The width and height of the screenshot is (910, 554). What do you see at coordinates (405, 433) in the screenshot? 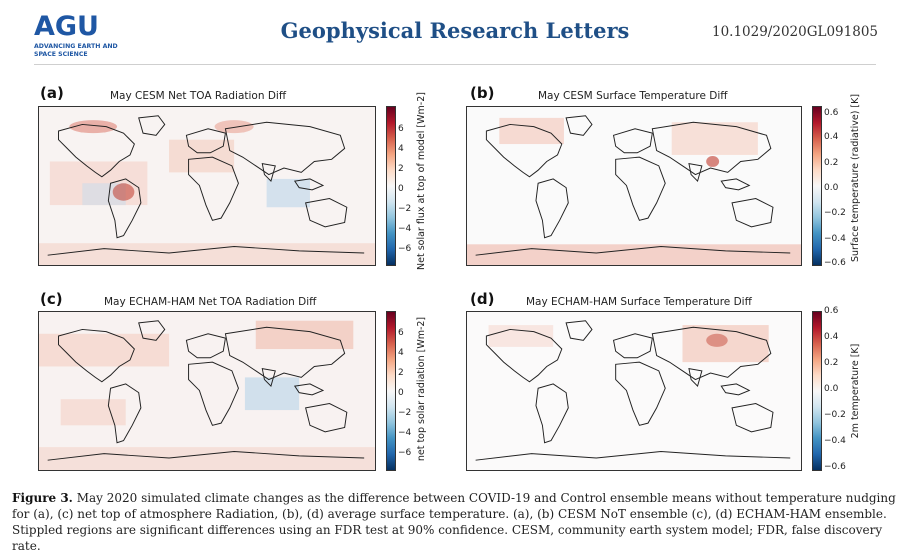
I see `panel-c-tick: −4` at bounding box center [405, 433].